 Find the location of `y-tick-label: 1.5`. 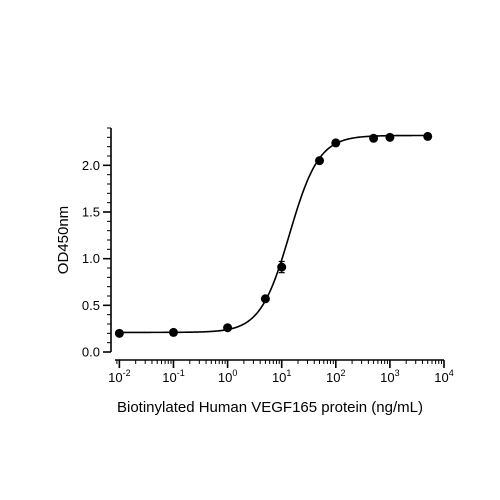

y-tick-label: 1.5 is located at coordinates (91, 212).